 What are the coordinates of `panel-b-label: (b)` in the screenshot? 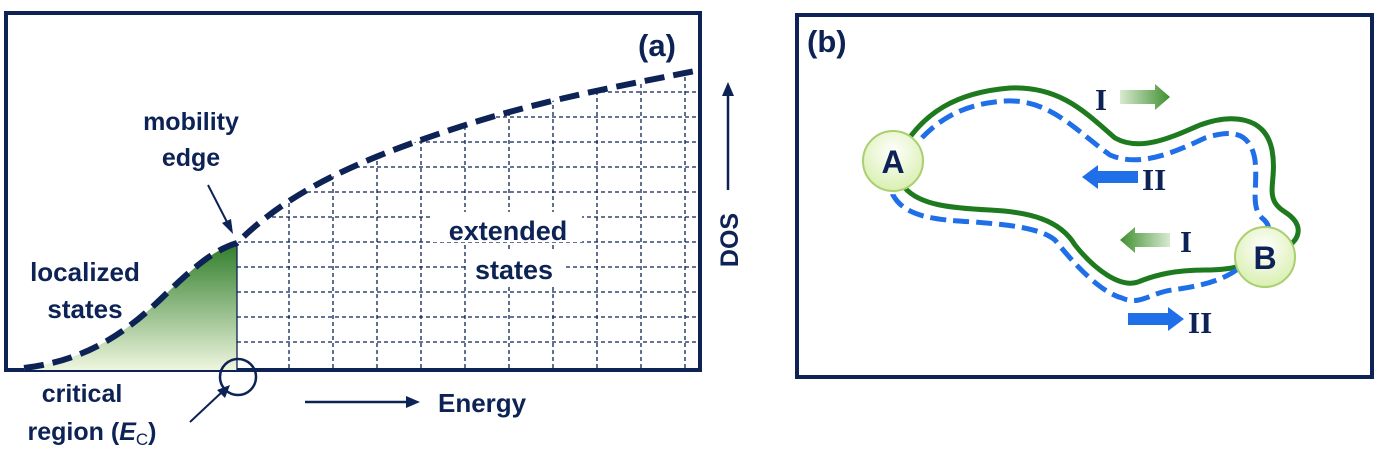 It's located at (827, 41).